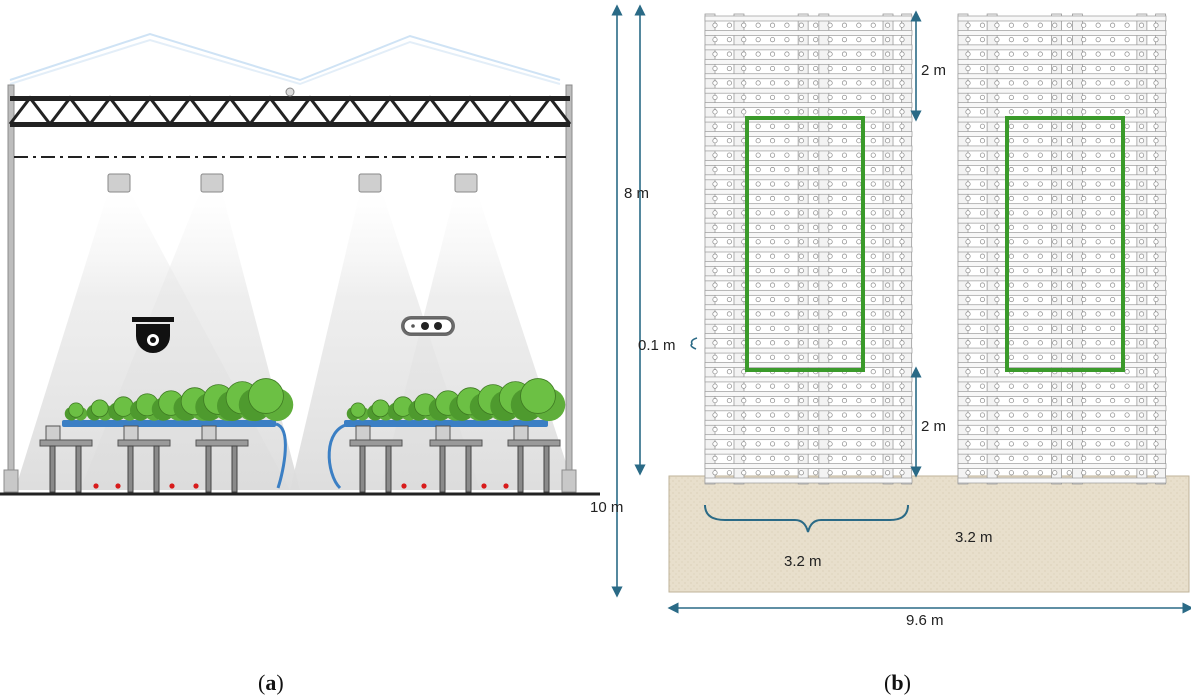  Describe the element at coordinates (118, 486) in the screenshot. I see `position-marker` at that location.